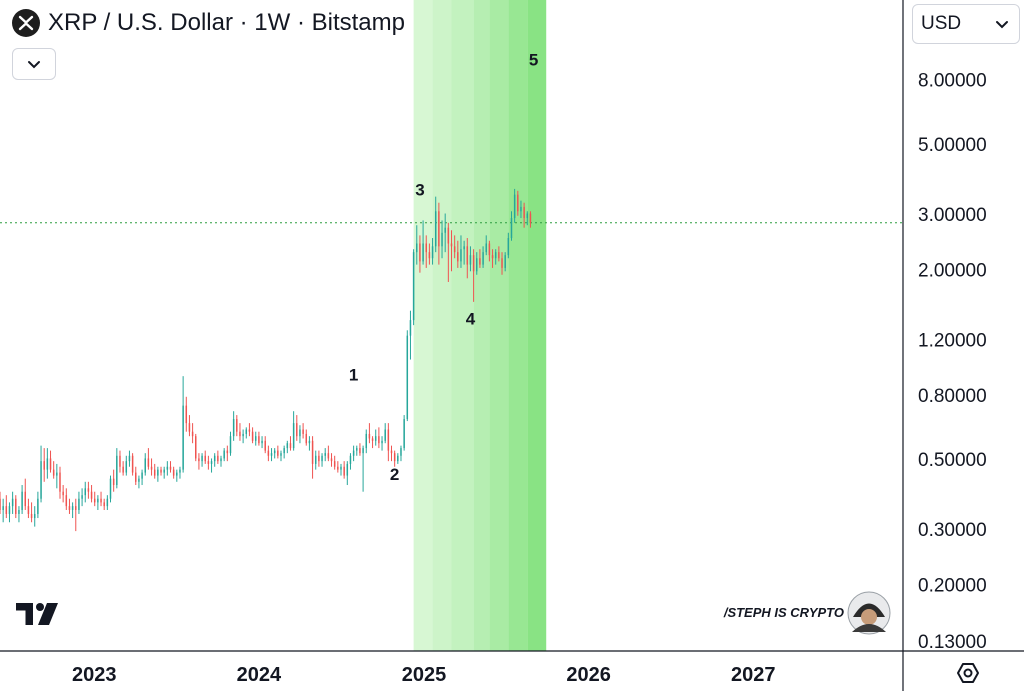 The width and height of the screenshot is (1024, 691). Describe the element at coordinates (34, 64) in the screenshot. I see `collapse-legend-button` at that location.